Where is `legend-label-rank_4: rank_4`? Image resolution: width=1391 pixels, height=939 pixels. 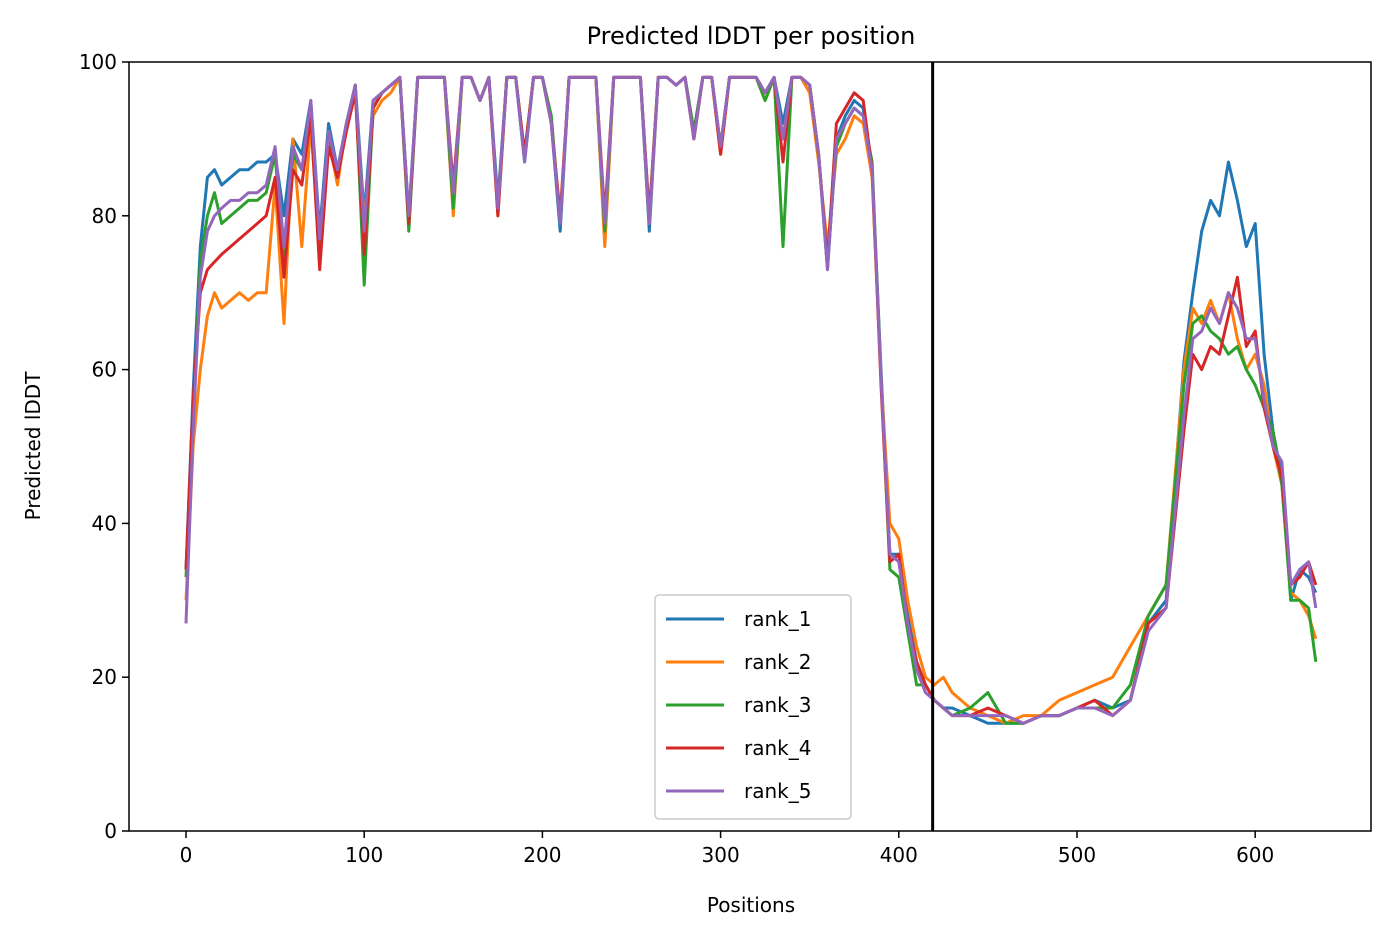 legend-label-rank_4: rank_4 is located at coordinates (777, 748).